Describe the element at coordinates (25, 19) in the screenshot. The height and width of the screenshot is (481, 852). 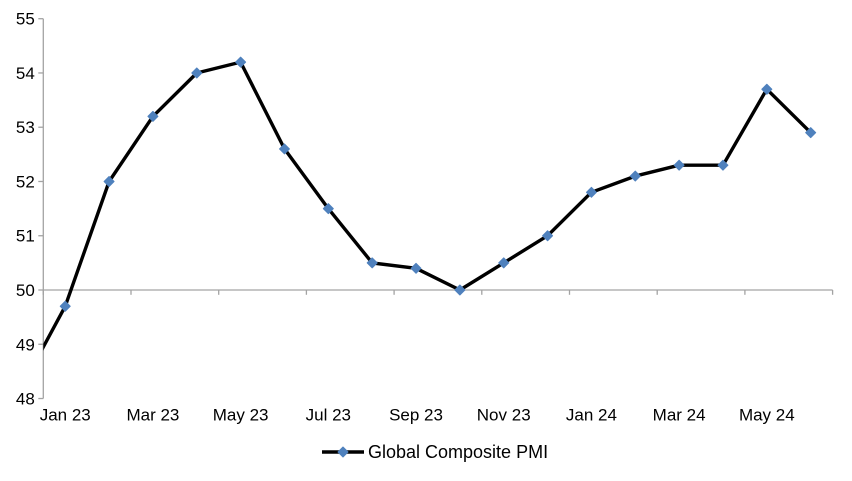
I see `y-axis-tick-label: 55` at that location.